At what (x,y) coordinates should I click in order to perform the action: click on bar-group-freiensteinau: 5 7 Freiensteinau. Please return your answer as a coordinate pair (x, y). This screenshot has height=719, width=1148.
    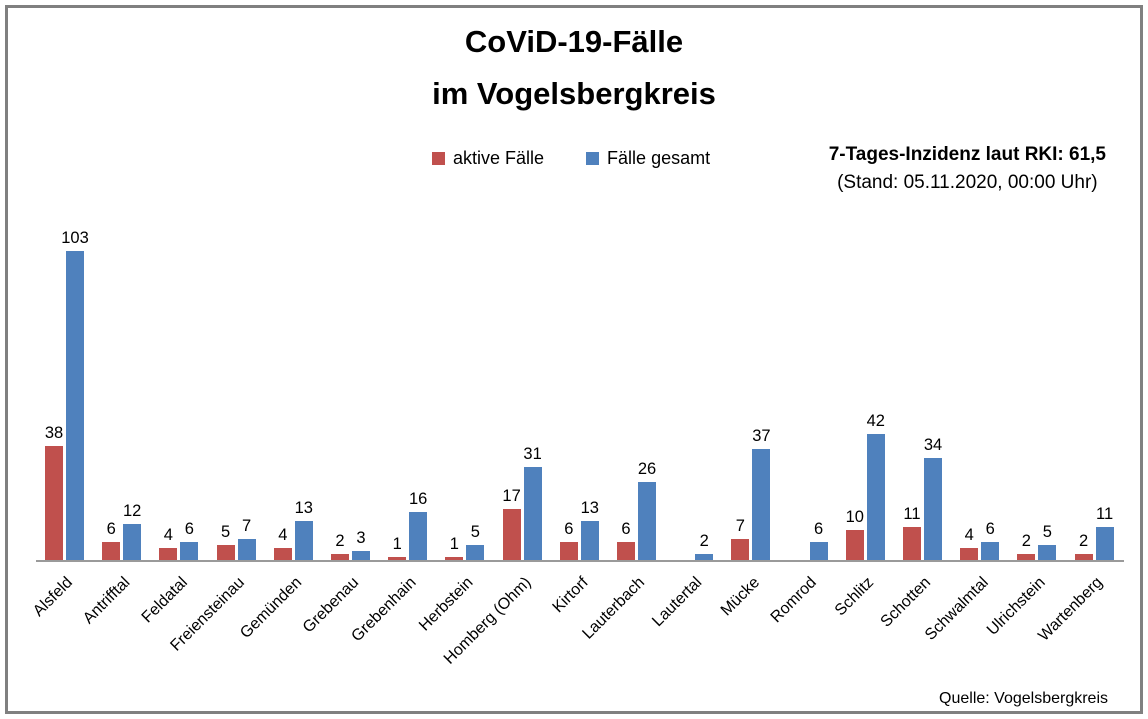
    Looking at the image, I should click on (212, 586).